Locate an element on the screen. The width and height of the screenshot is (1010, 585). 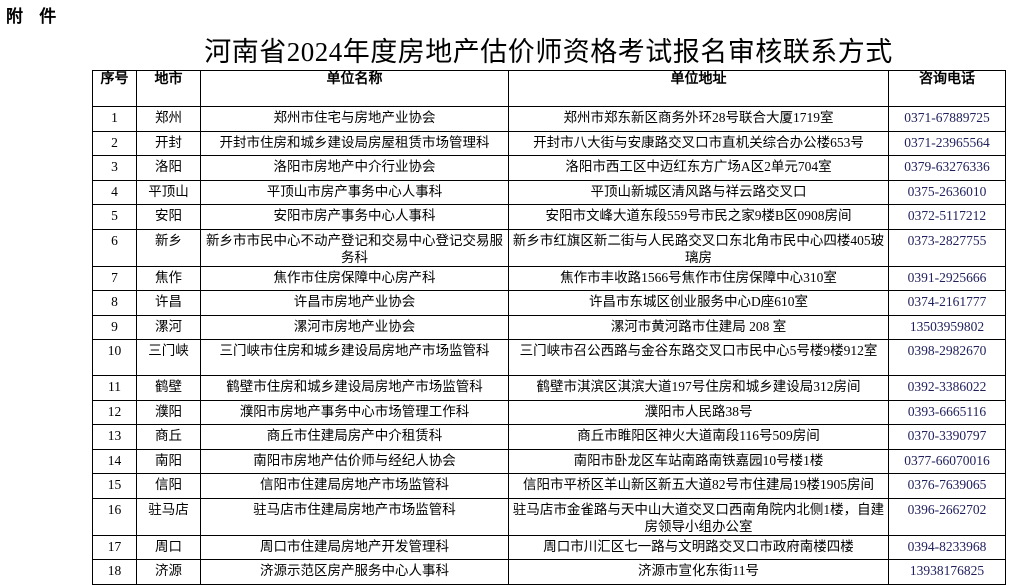
phone-cell: 0392-3386022 is located at coordinates (947, 388).